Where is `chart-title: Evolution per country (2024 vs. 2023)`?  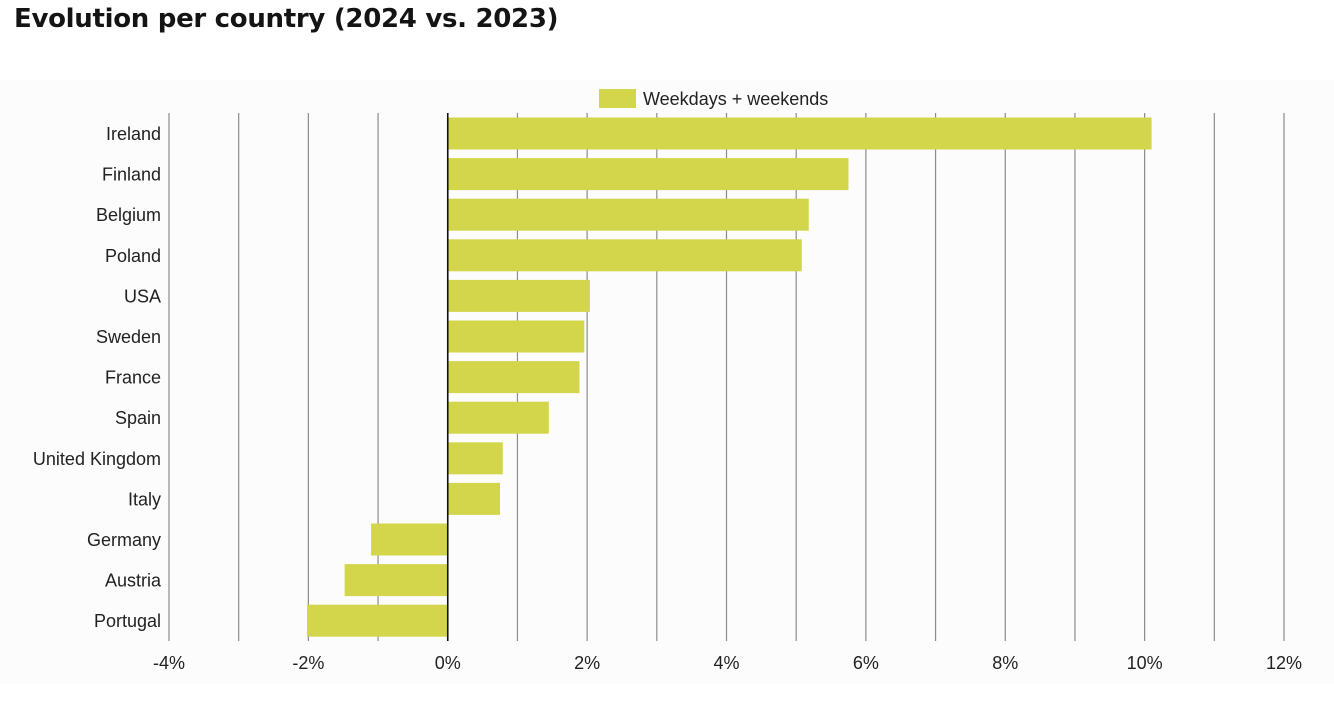
chart-title: Evolution per country (2024 vs. 2023) is located at coordinates (286, 19).